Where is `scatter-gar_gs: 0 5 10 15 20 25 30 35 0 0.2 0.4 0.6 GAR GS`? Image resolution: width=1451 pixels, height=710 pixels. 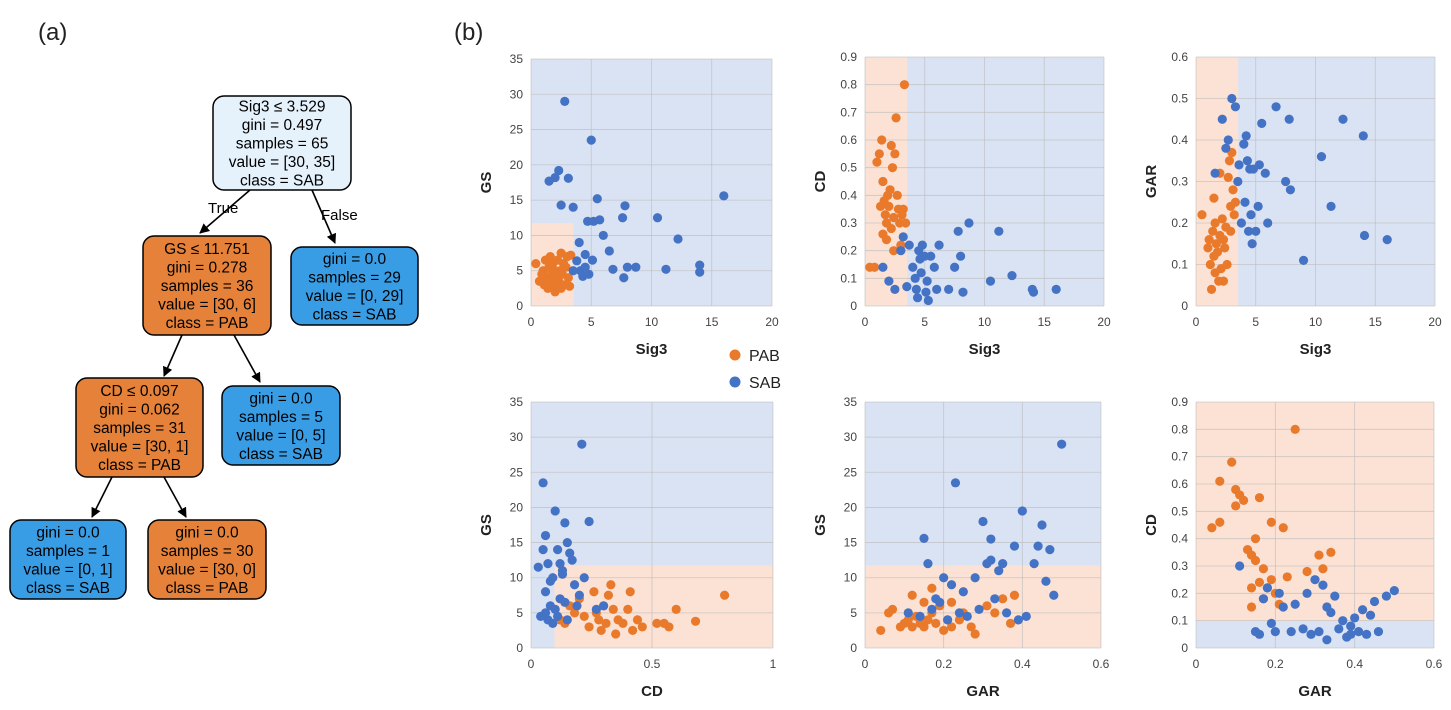
scatter-gar_gs: 0 5 10 15 20 25 30 35 0 0.2 0.4 0.6 GAR GS is located at coordinates (961, 547).